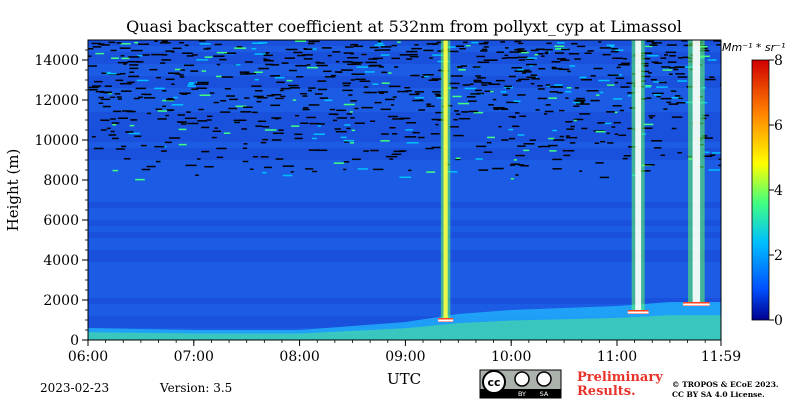 The image size is (800, 404). What do you see at coordinates (617, 357) in the screenshot?
I see `x-tick-label: 11:00` at bounding box center [617, 357].